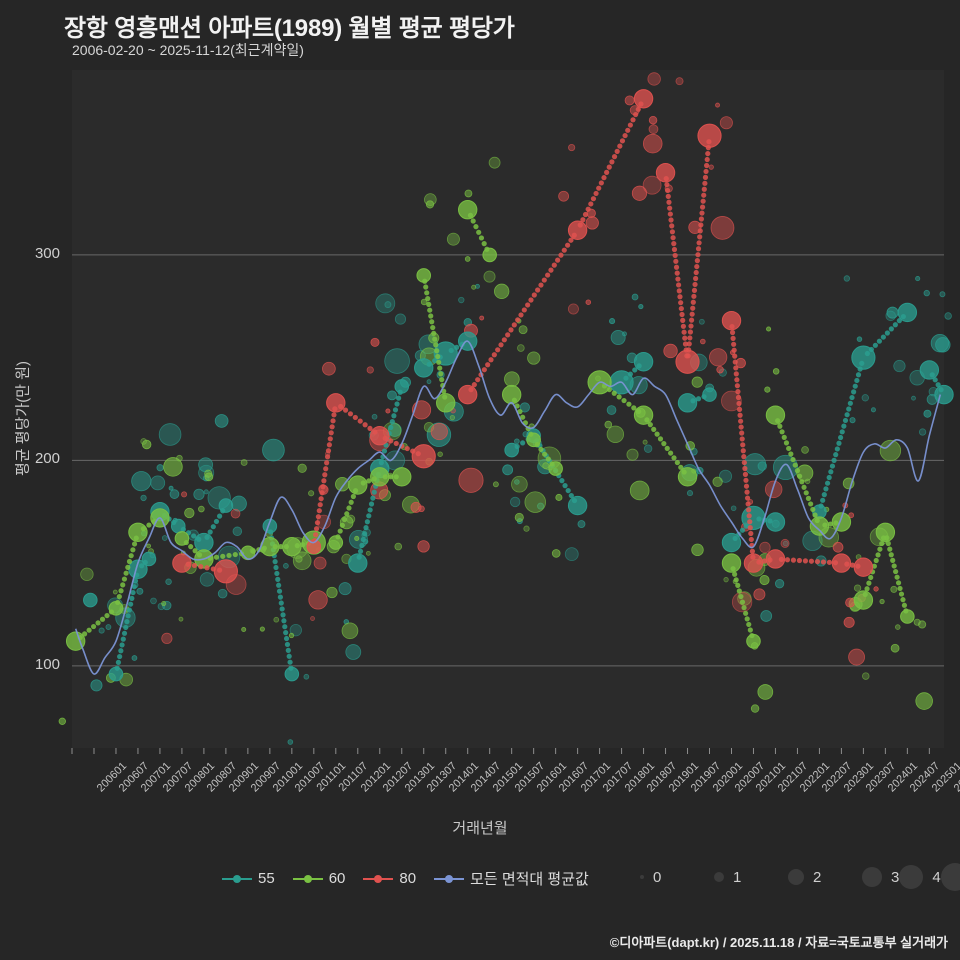 This screenshot has height=960, width=960. What do you see at coordinates (408, 878) in the screenshot?
I see `legend-label: 80` at bounding box center [408, 878].